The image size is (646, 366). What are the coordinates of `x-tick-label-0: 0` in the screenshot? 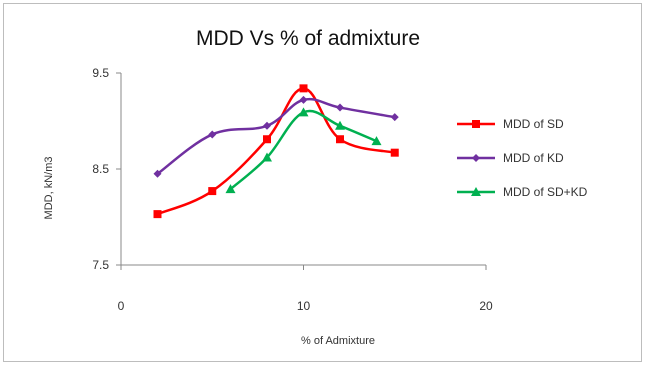 It's located at (121, 306).